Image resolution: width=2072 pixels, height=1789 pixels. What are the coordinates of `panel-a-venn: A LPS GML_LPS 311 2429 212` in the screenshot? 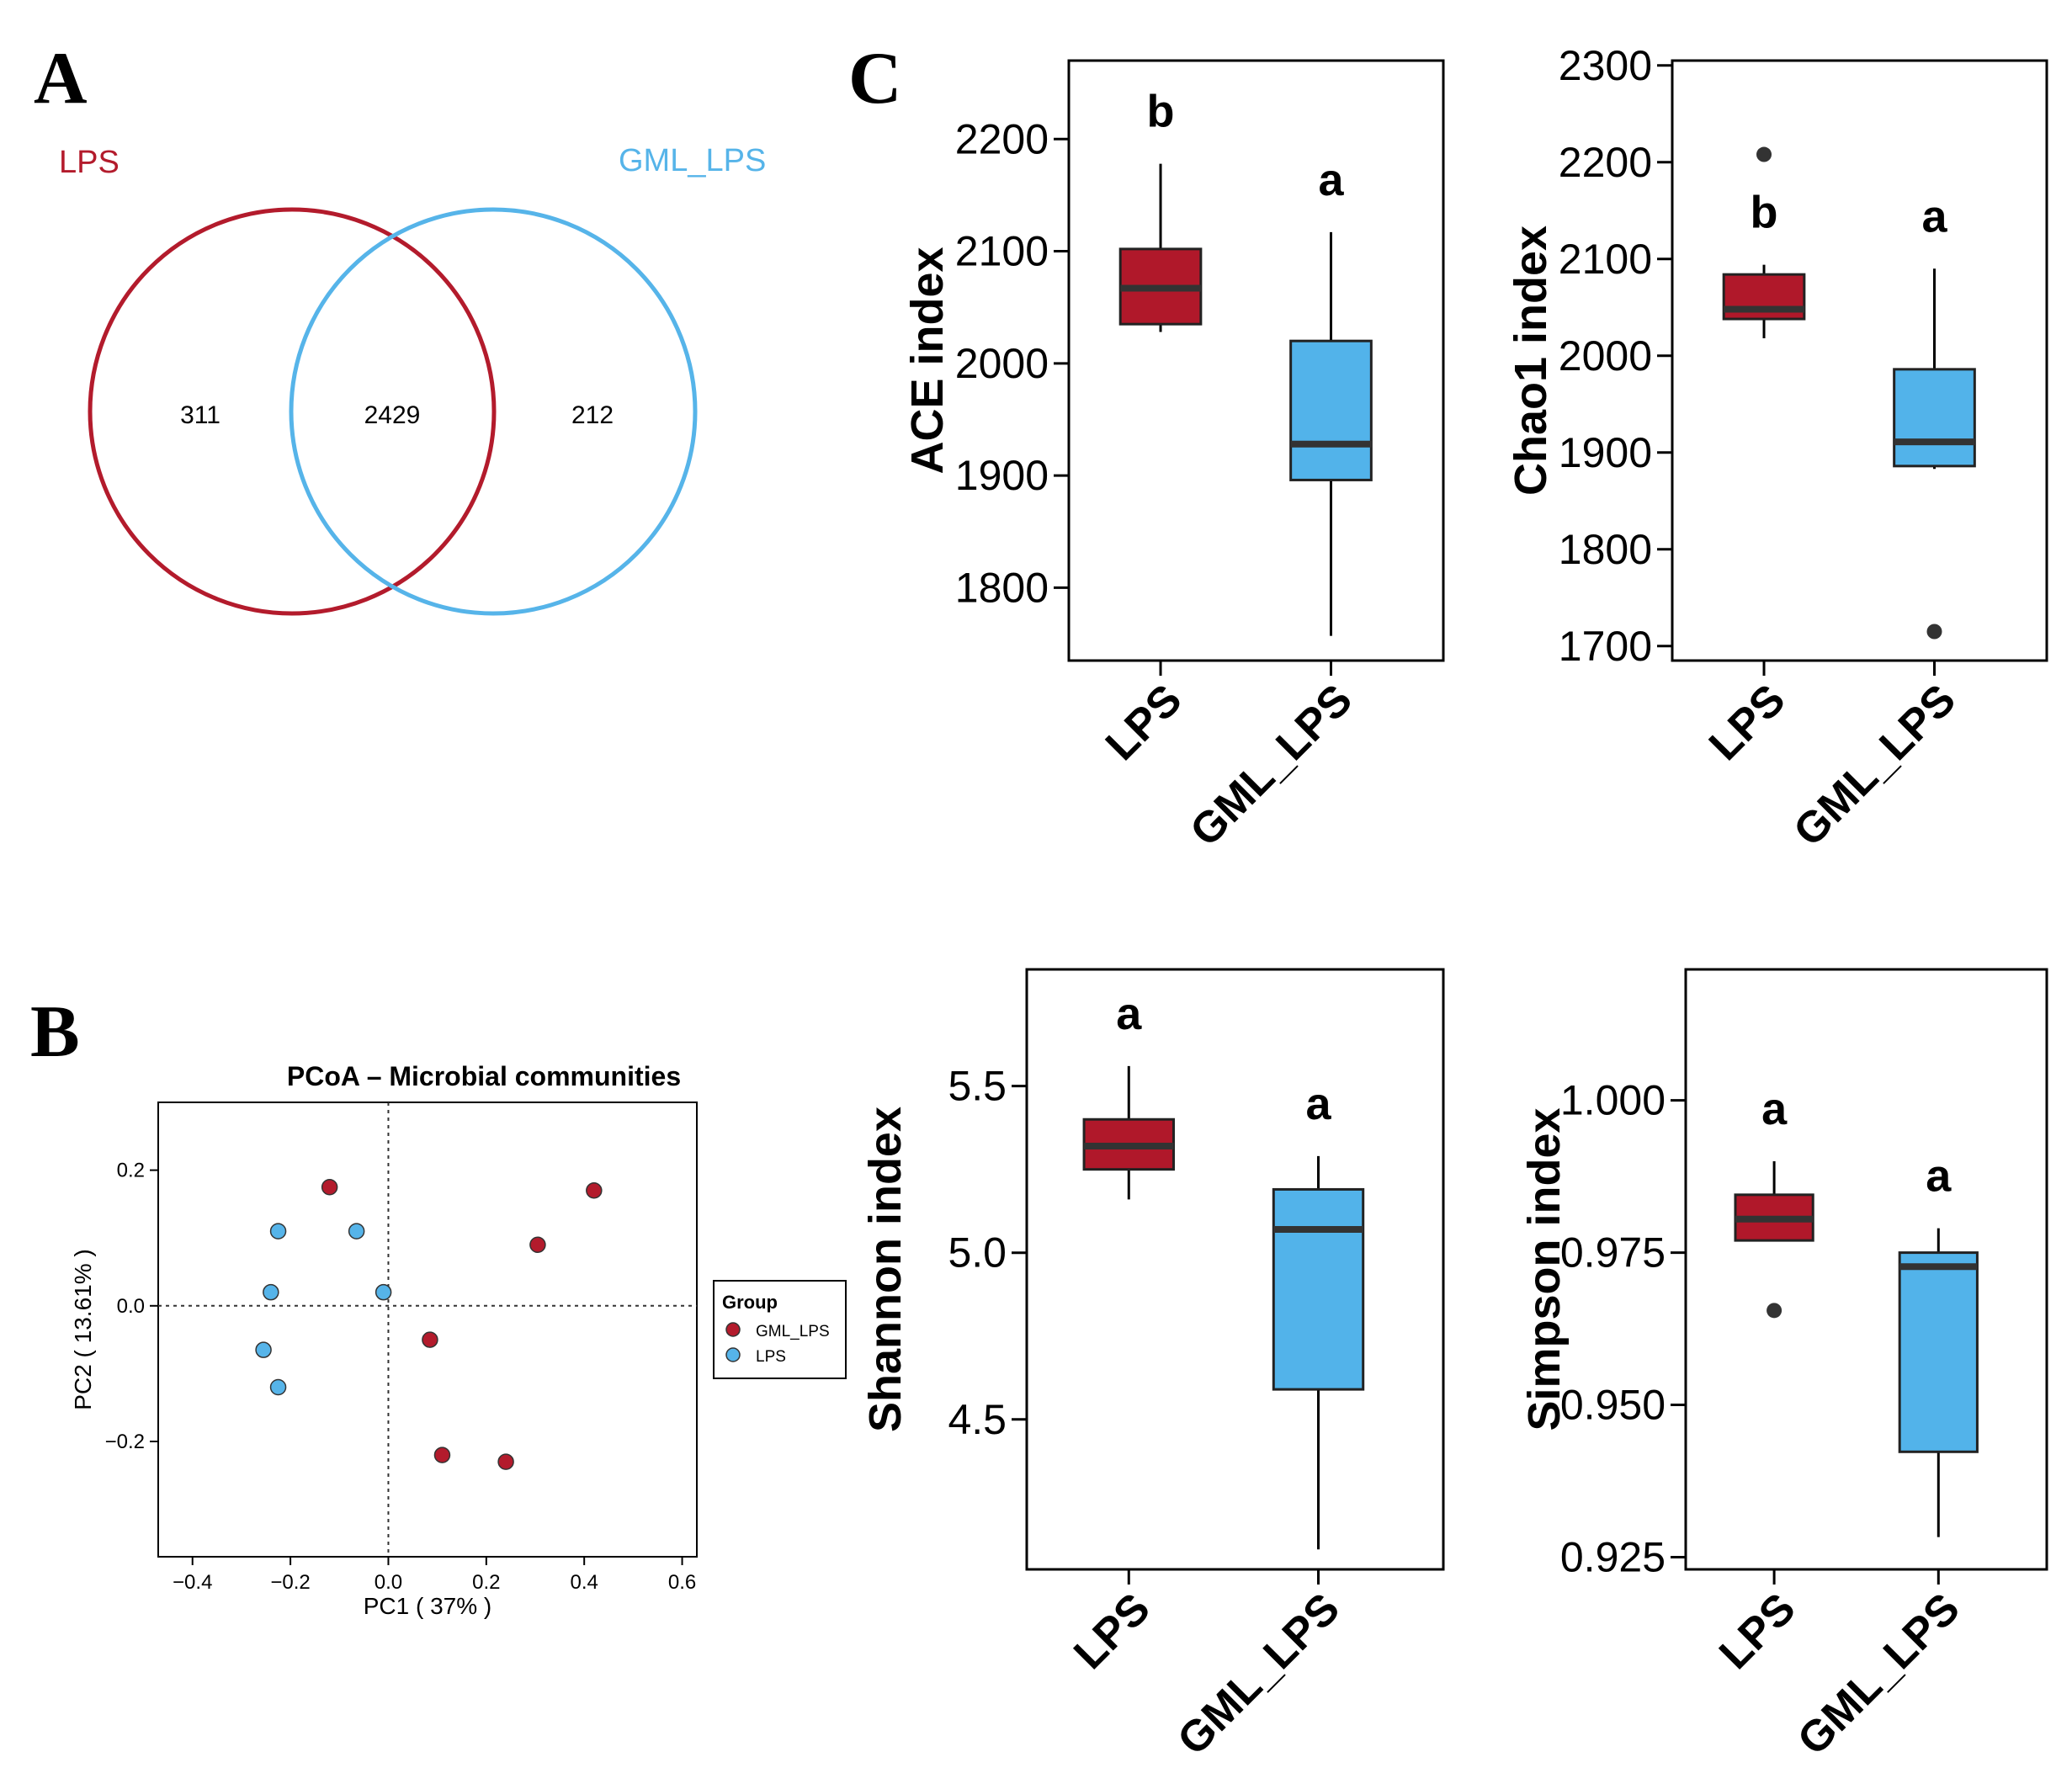 It's located at (400, 327).